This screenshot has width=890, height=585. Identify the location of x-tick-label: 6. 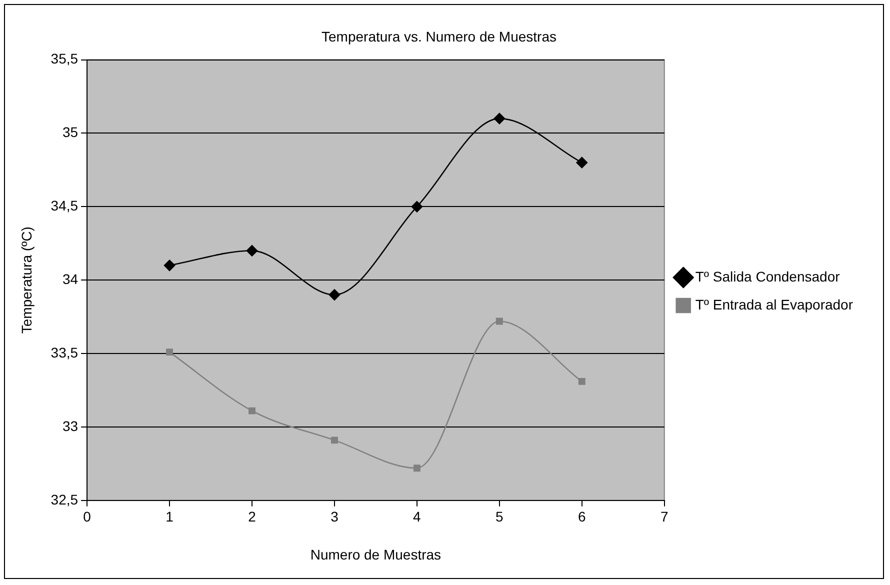
(582, 516).